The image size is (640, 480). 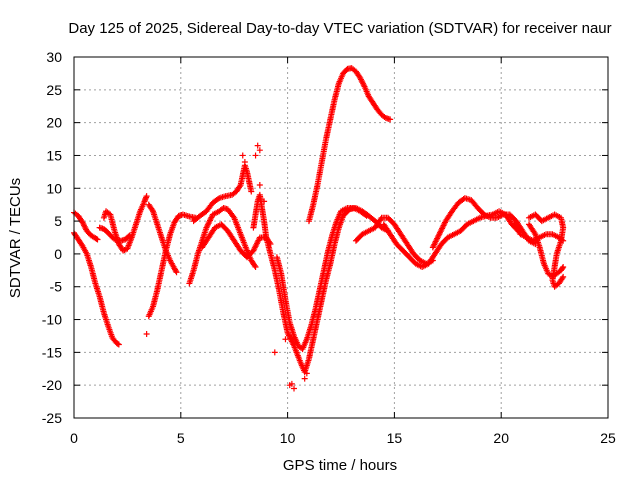 I want to click on y-tick-label: 0, so click(x=58, y=254).